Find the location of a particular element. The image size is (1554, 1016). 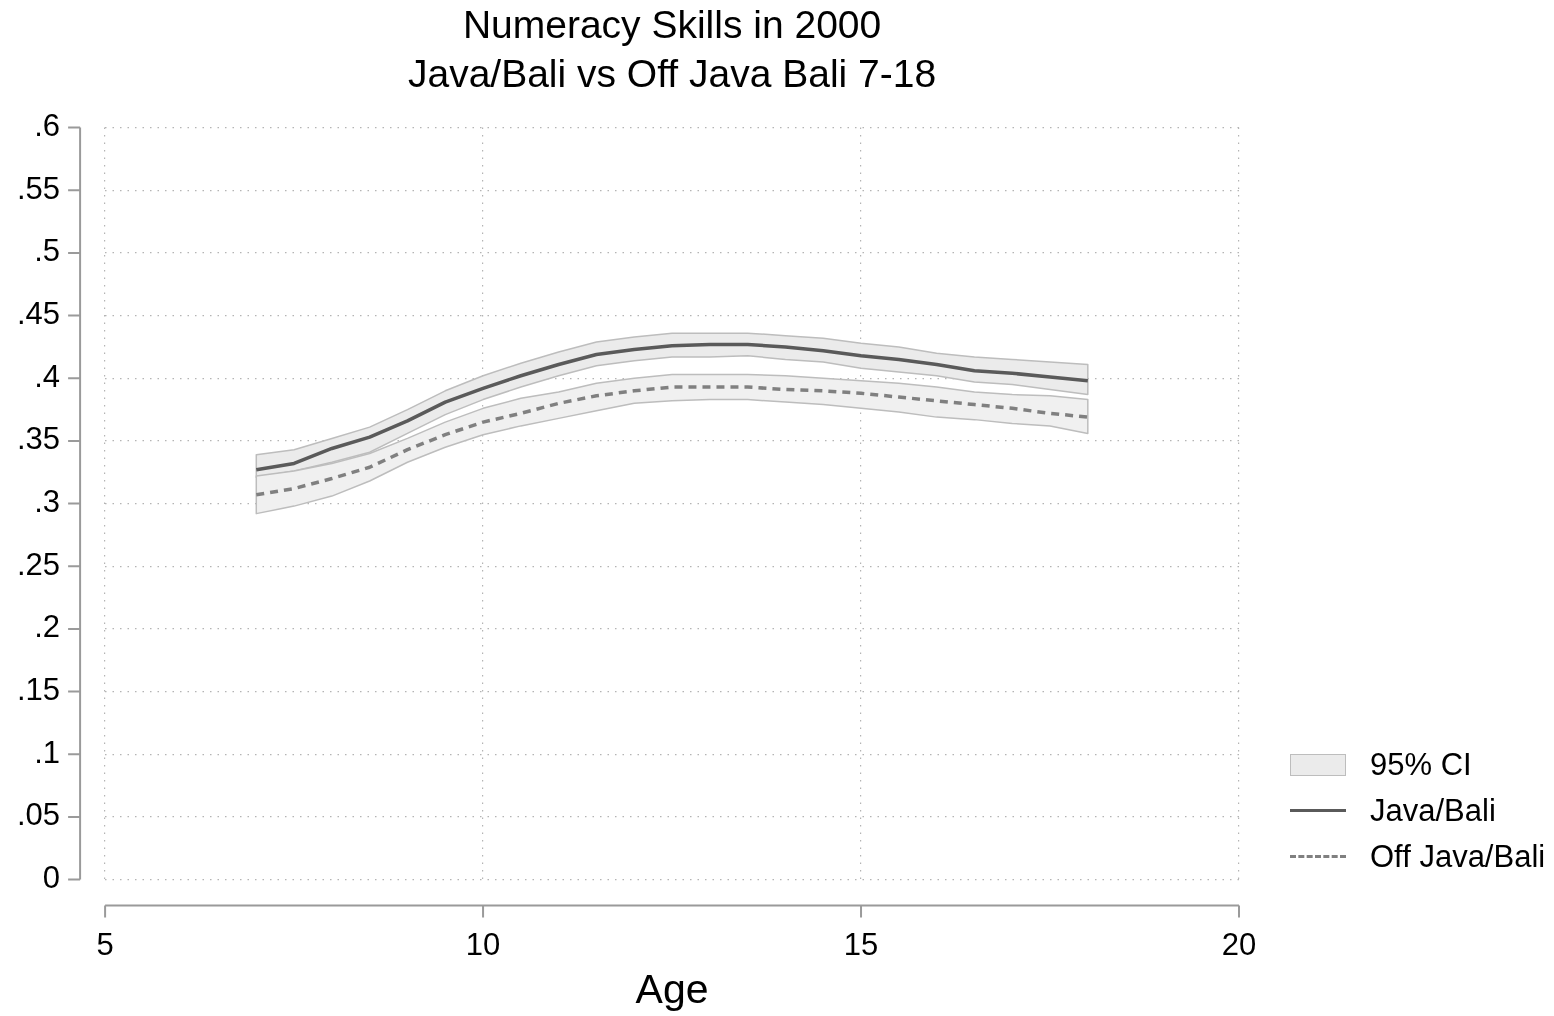

line-series is located at coordinates (672, 441).